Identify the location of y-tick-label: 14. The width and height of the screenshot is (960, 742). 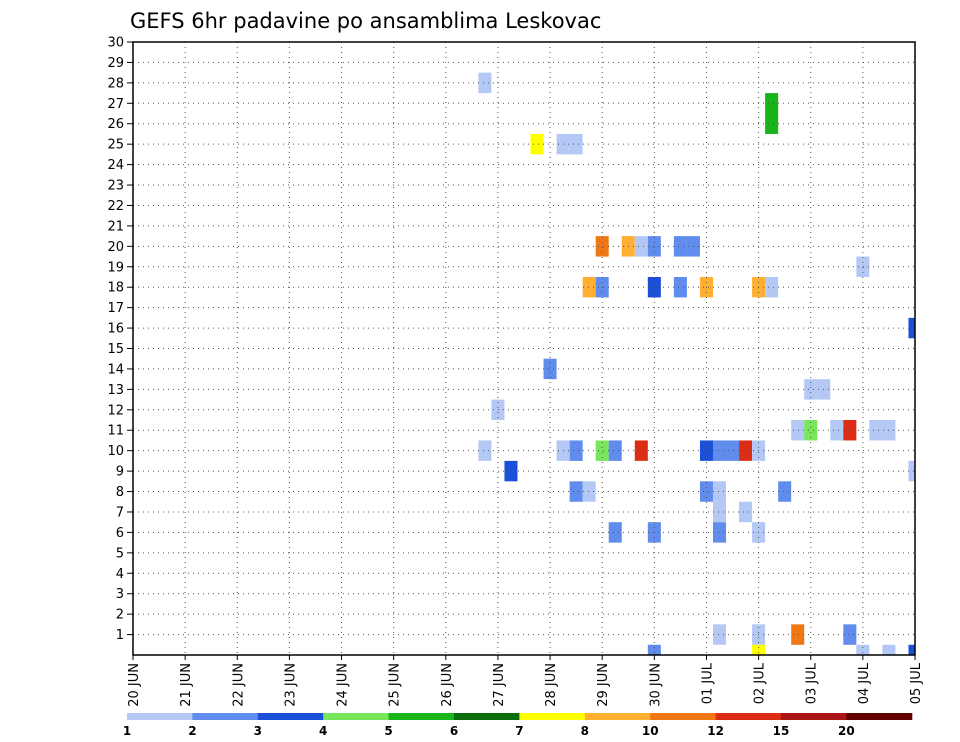
(115, 369).